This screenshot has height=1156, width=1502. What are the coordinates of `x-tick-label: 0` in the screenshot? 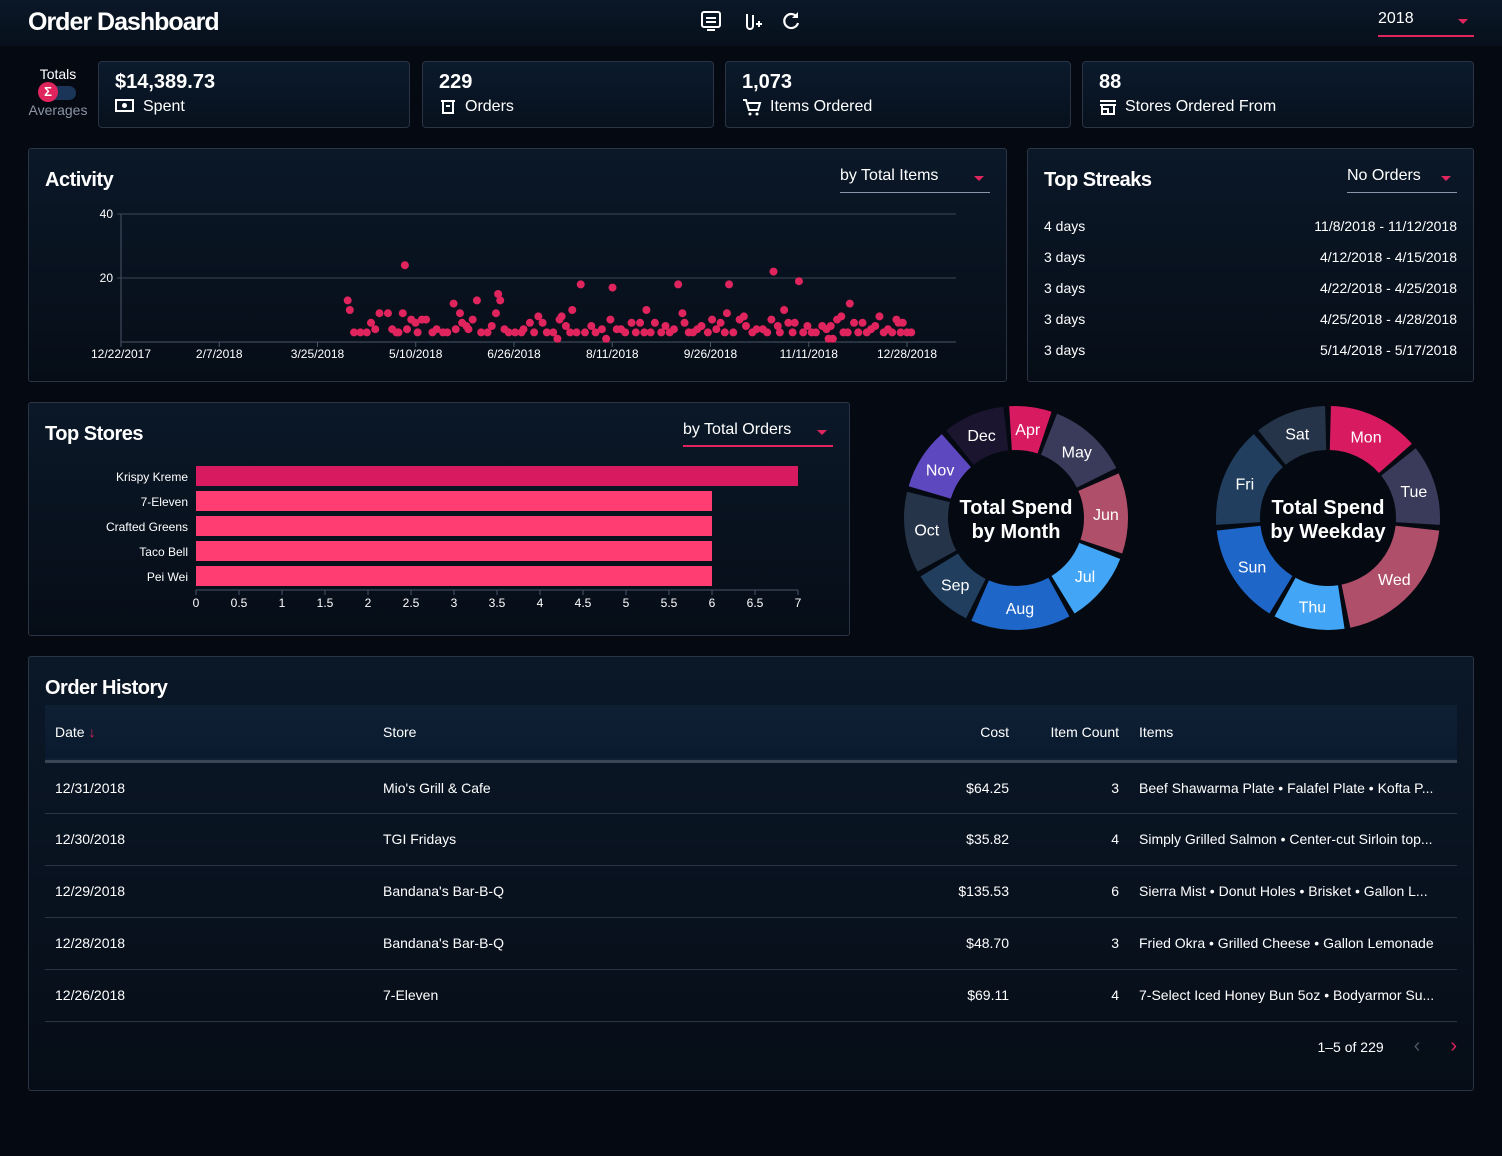 It's located at (196, 603).